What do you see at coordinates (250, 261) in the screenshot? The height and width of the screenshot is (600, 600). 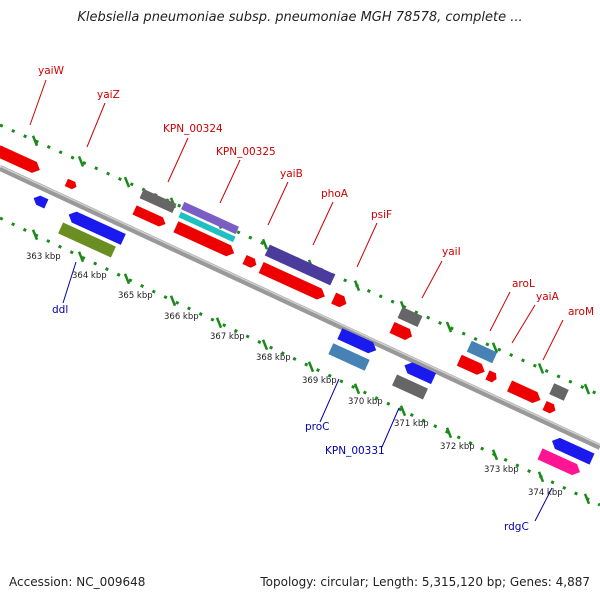 I see `gene-psiF-a` at bounding box center [250, 261].